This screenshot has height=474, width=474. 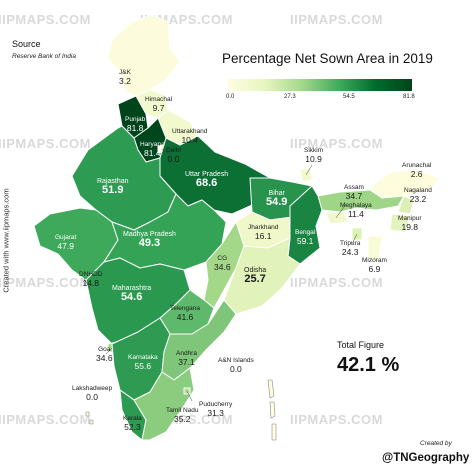 I want to click on region-label: Lakshadweep 0.0, so click(x=92, y=393).